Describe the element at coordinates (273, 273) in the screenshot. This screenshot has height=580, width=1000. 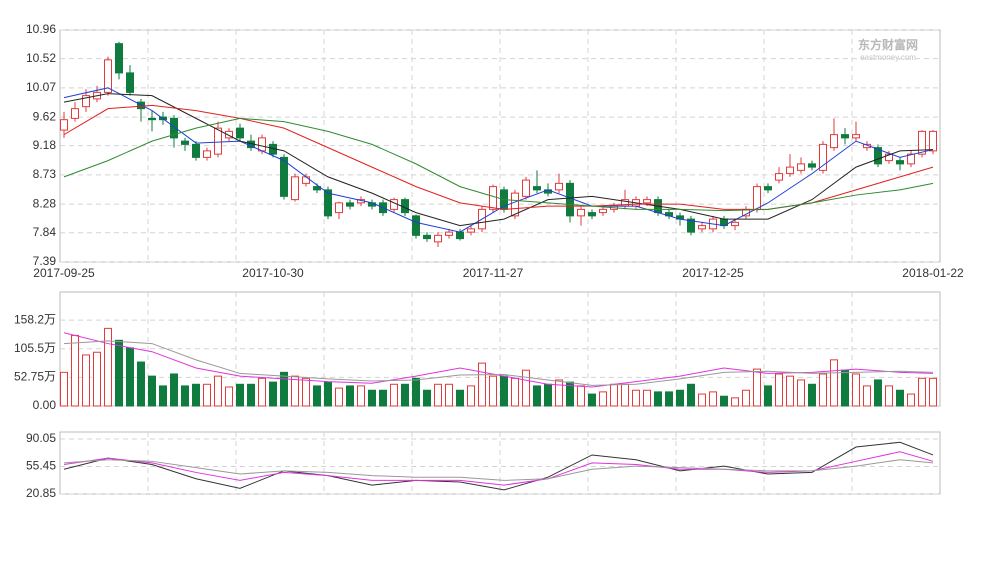
I see `x-tick-label: 2017-10-30` at that location.